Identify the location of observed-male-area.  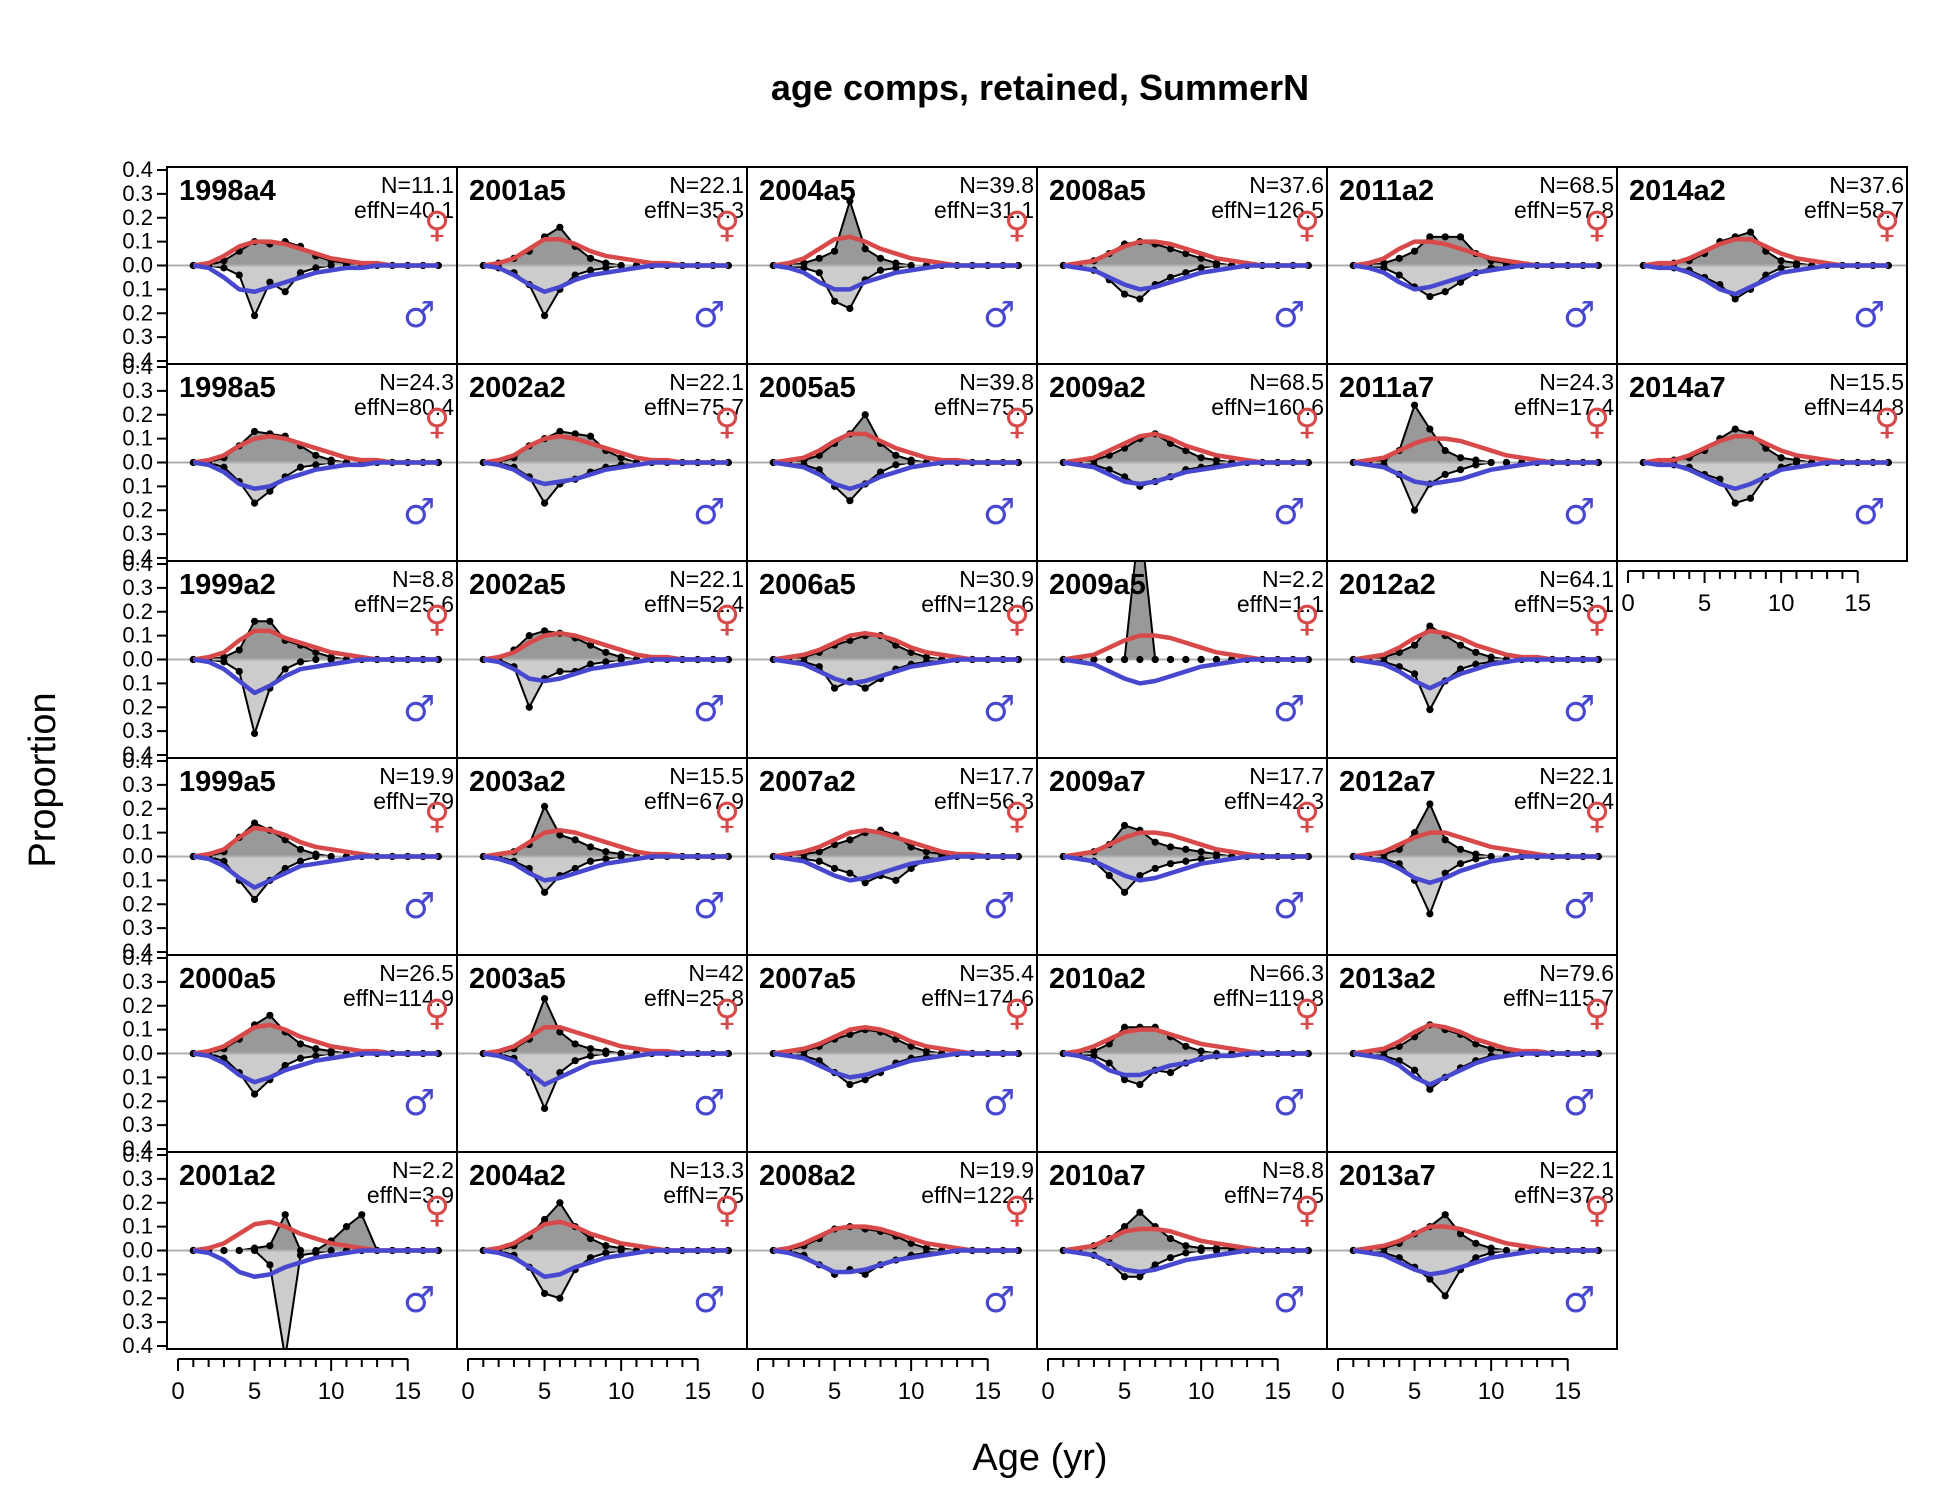
(896, 1069).